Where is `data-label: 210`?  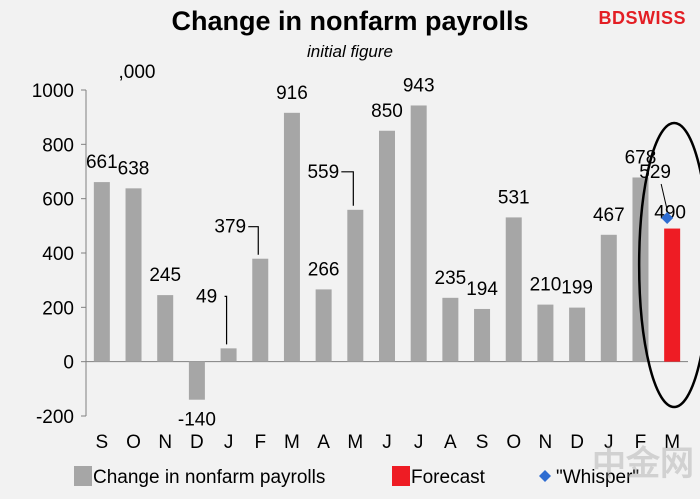
data-label: 210 is located at coordinates (546, 285).